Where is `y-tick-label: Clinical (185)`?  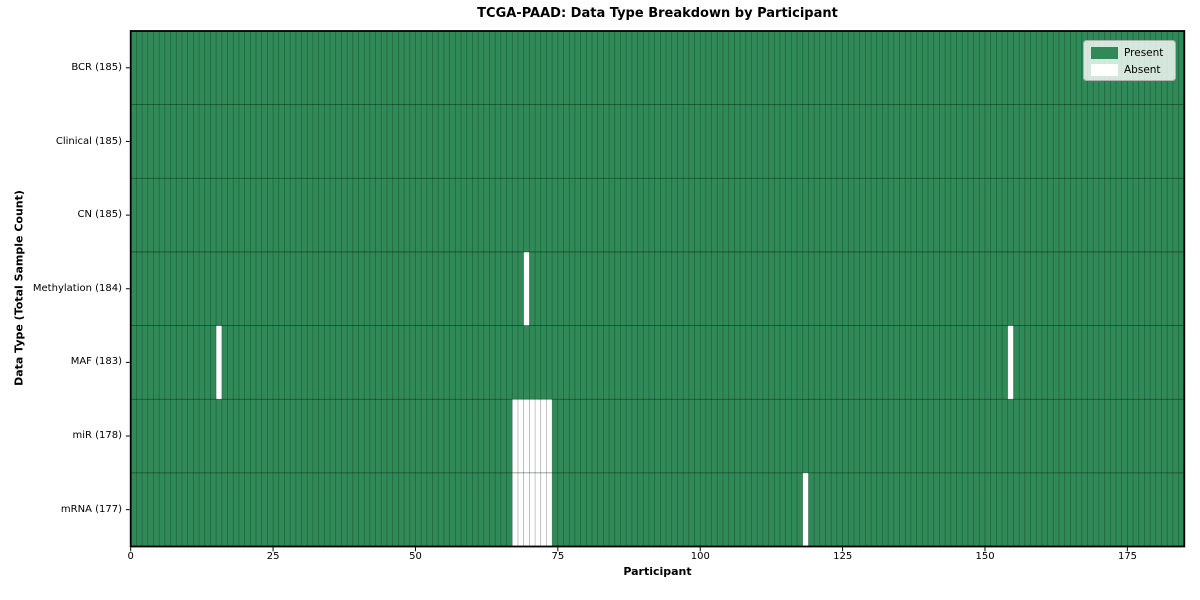 y-tick-label: Clinical (185) is located at coordinates (88, 141).